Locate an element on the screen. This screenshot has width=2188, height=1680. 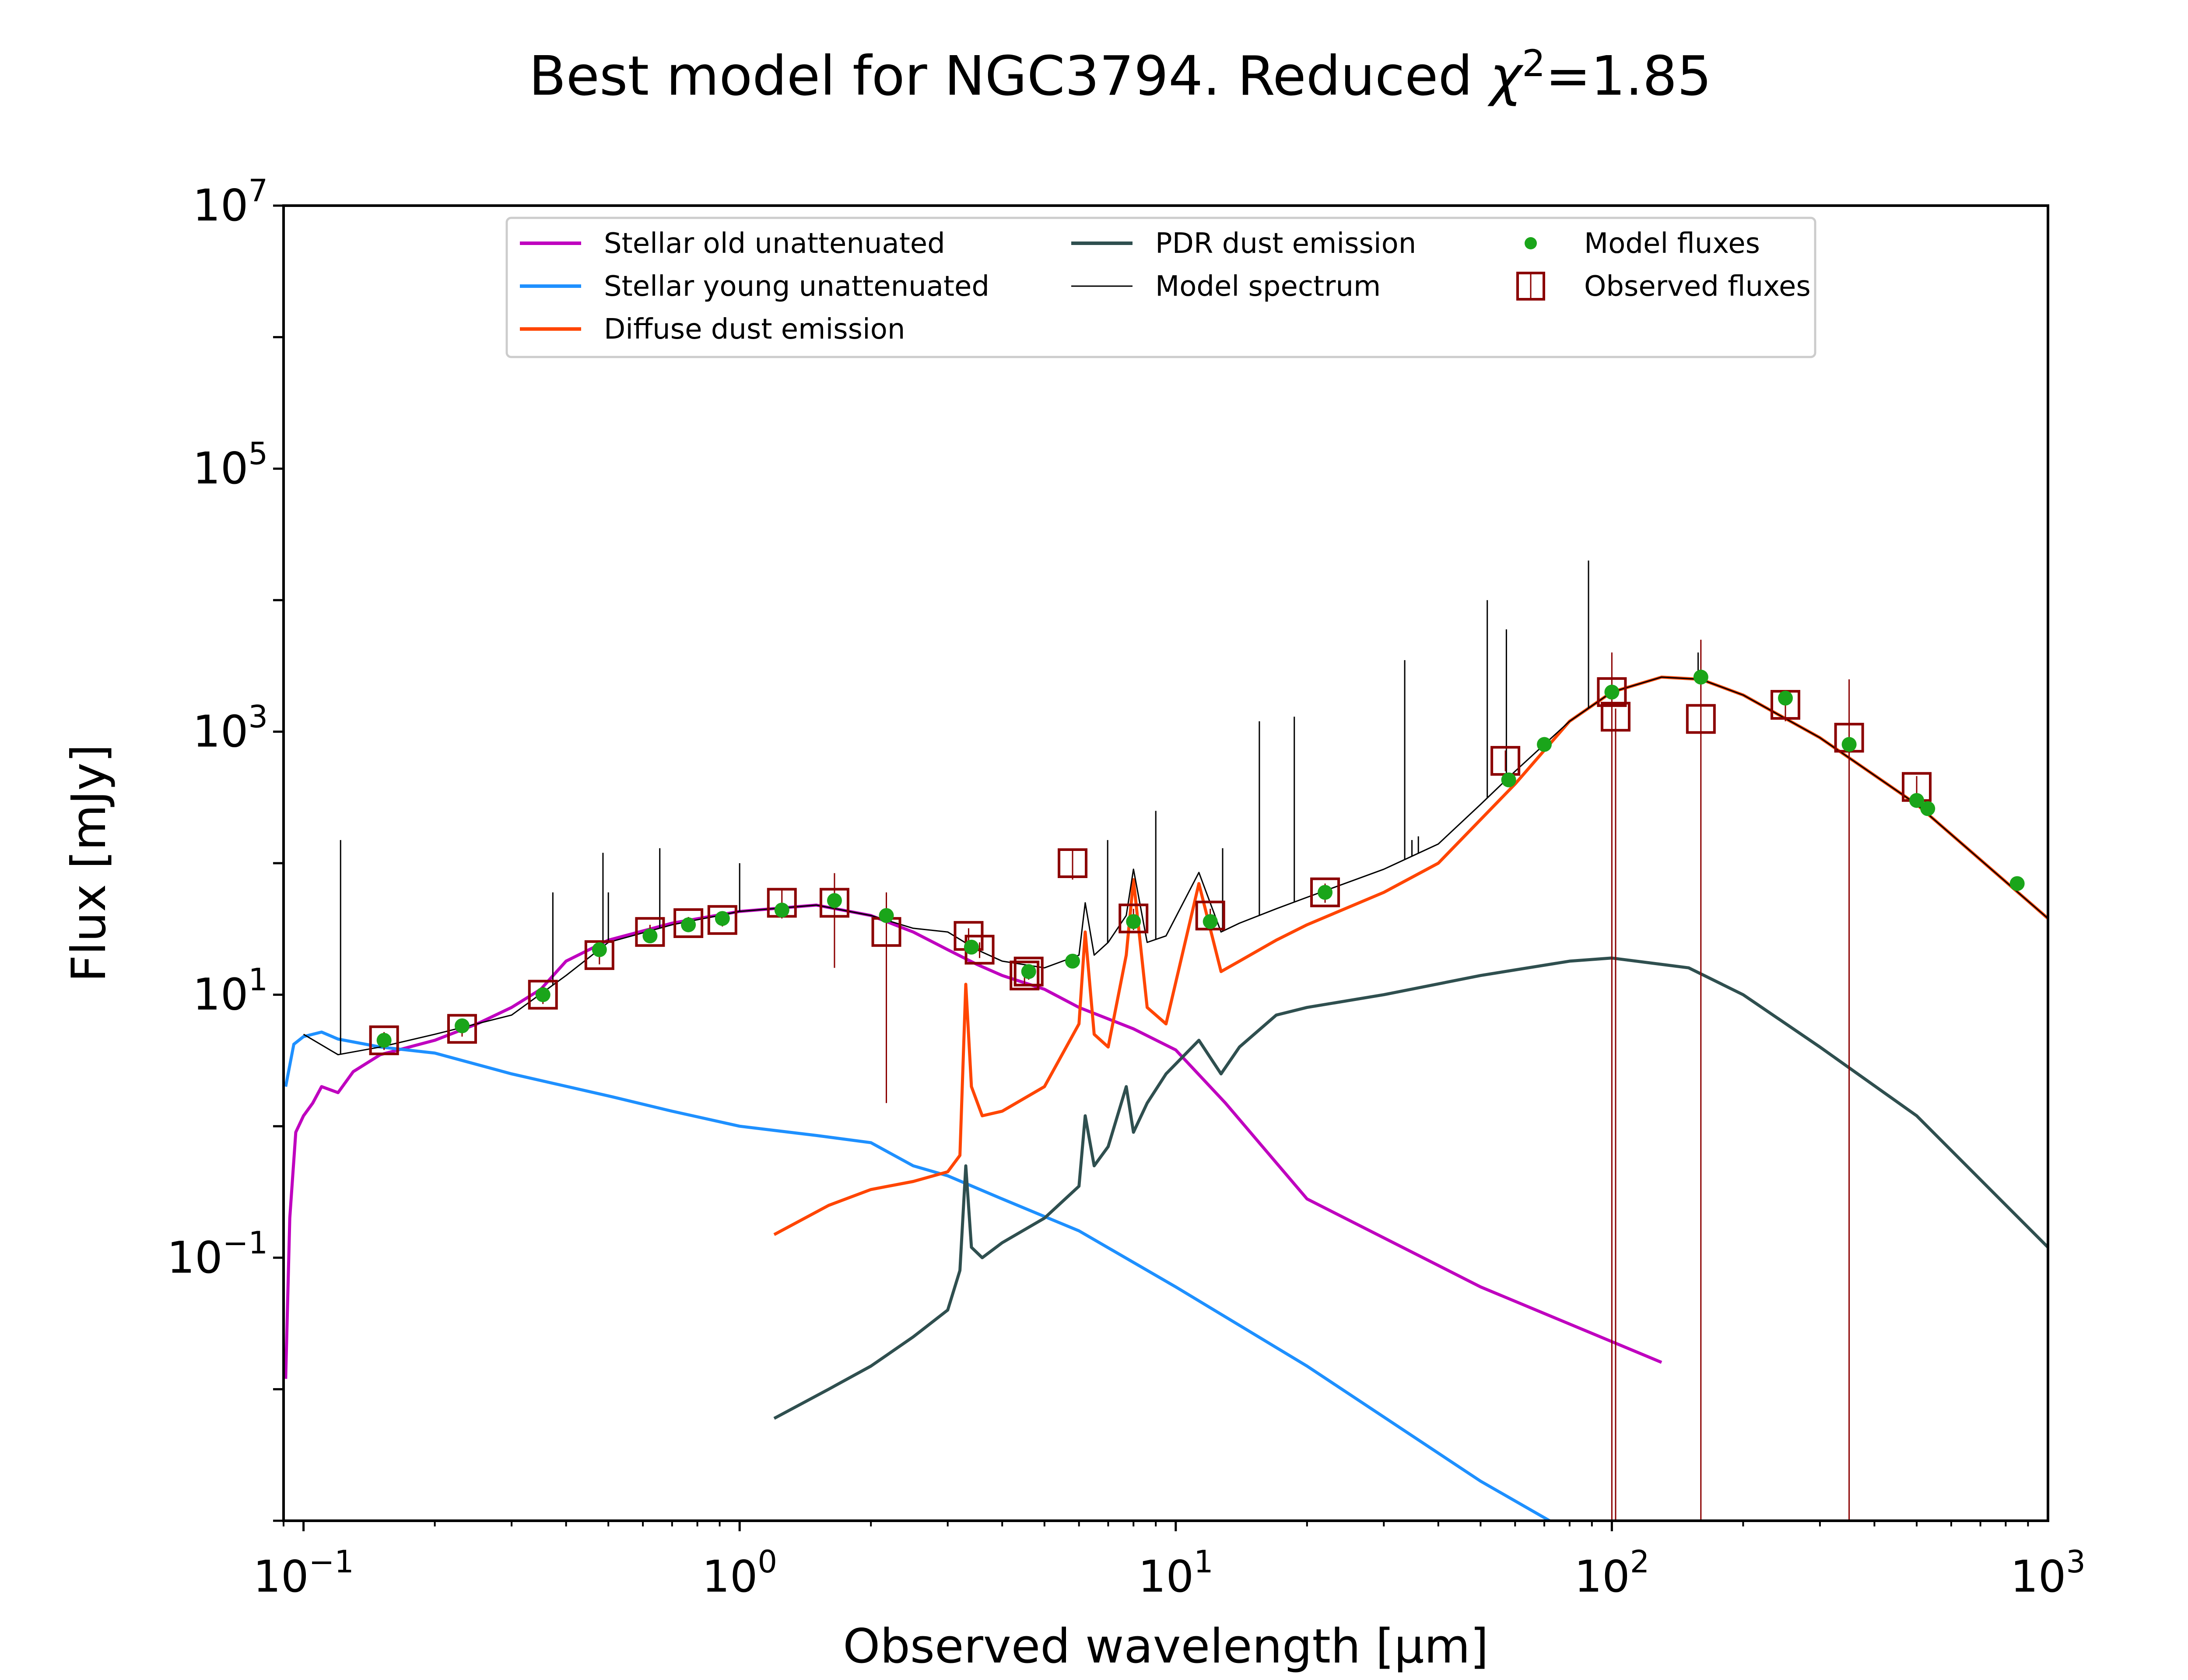
x-tick-label: 10⁻¹ is located at coordinates (303, 1573).